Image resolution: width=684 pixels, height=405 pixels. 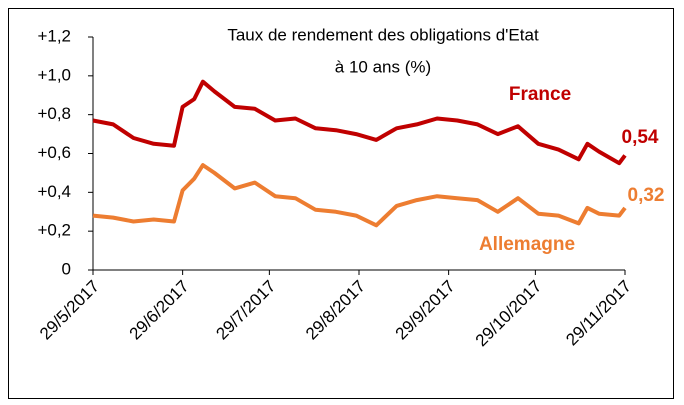 I want to click on x-tick-label: 29/10/2017, so click(x=509, y=314).